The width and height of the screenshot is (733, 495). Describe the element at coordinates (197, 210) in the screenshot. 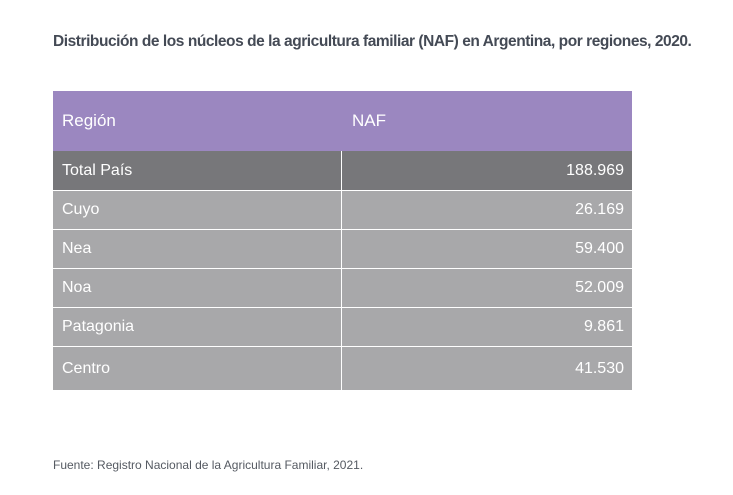

I see `region-cell: Cuyo` at that location.